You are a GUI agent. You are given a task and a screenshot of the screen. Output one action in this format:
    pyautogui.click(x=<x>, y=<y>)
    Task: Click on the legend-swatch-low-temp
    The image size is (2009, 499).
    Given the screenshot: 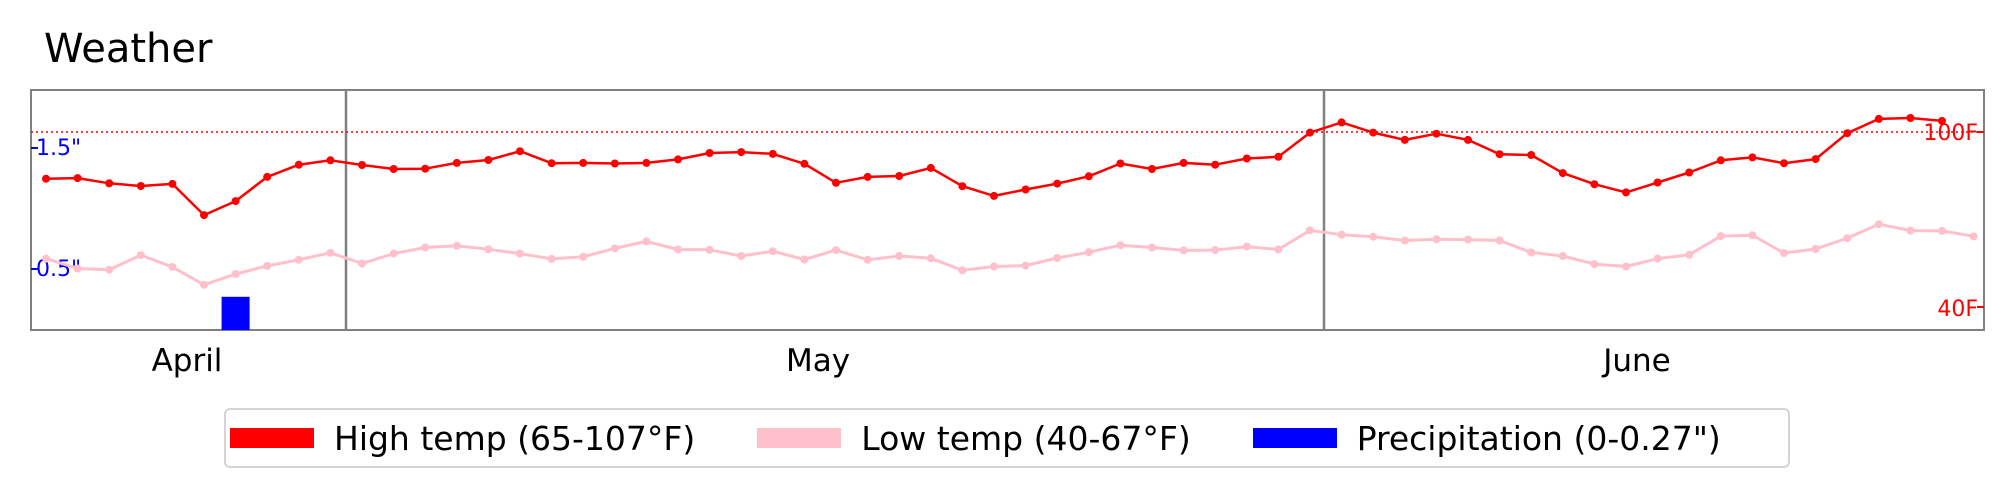 What is the action you would take?
    pyautogui.click(x=799, y=438)
    